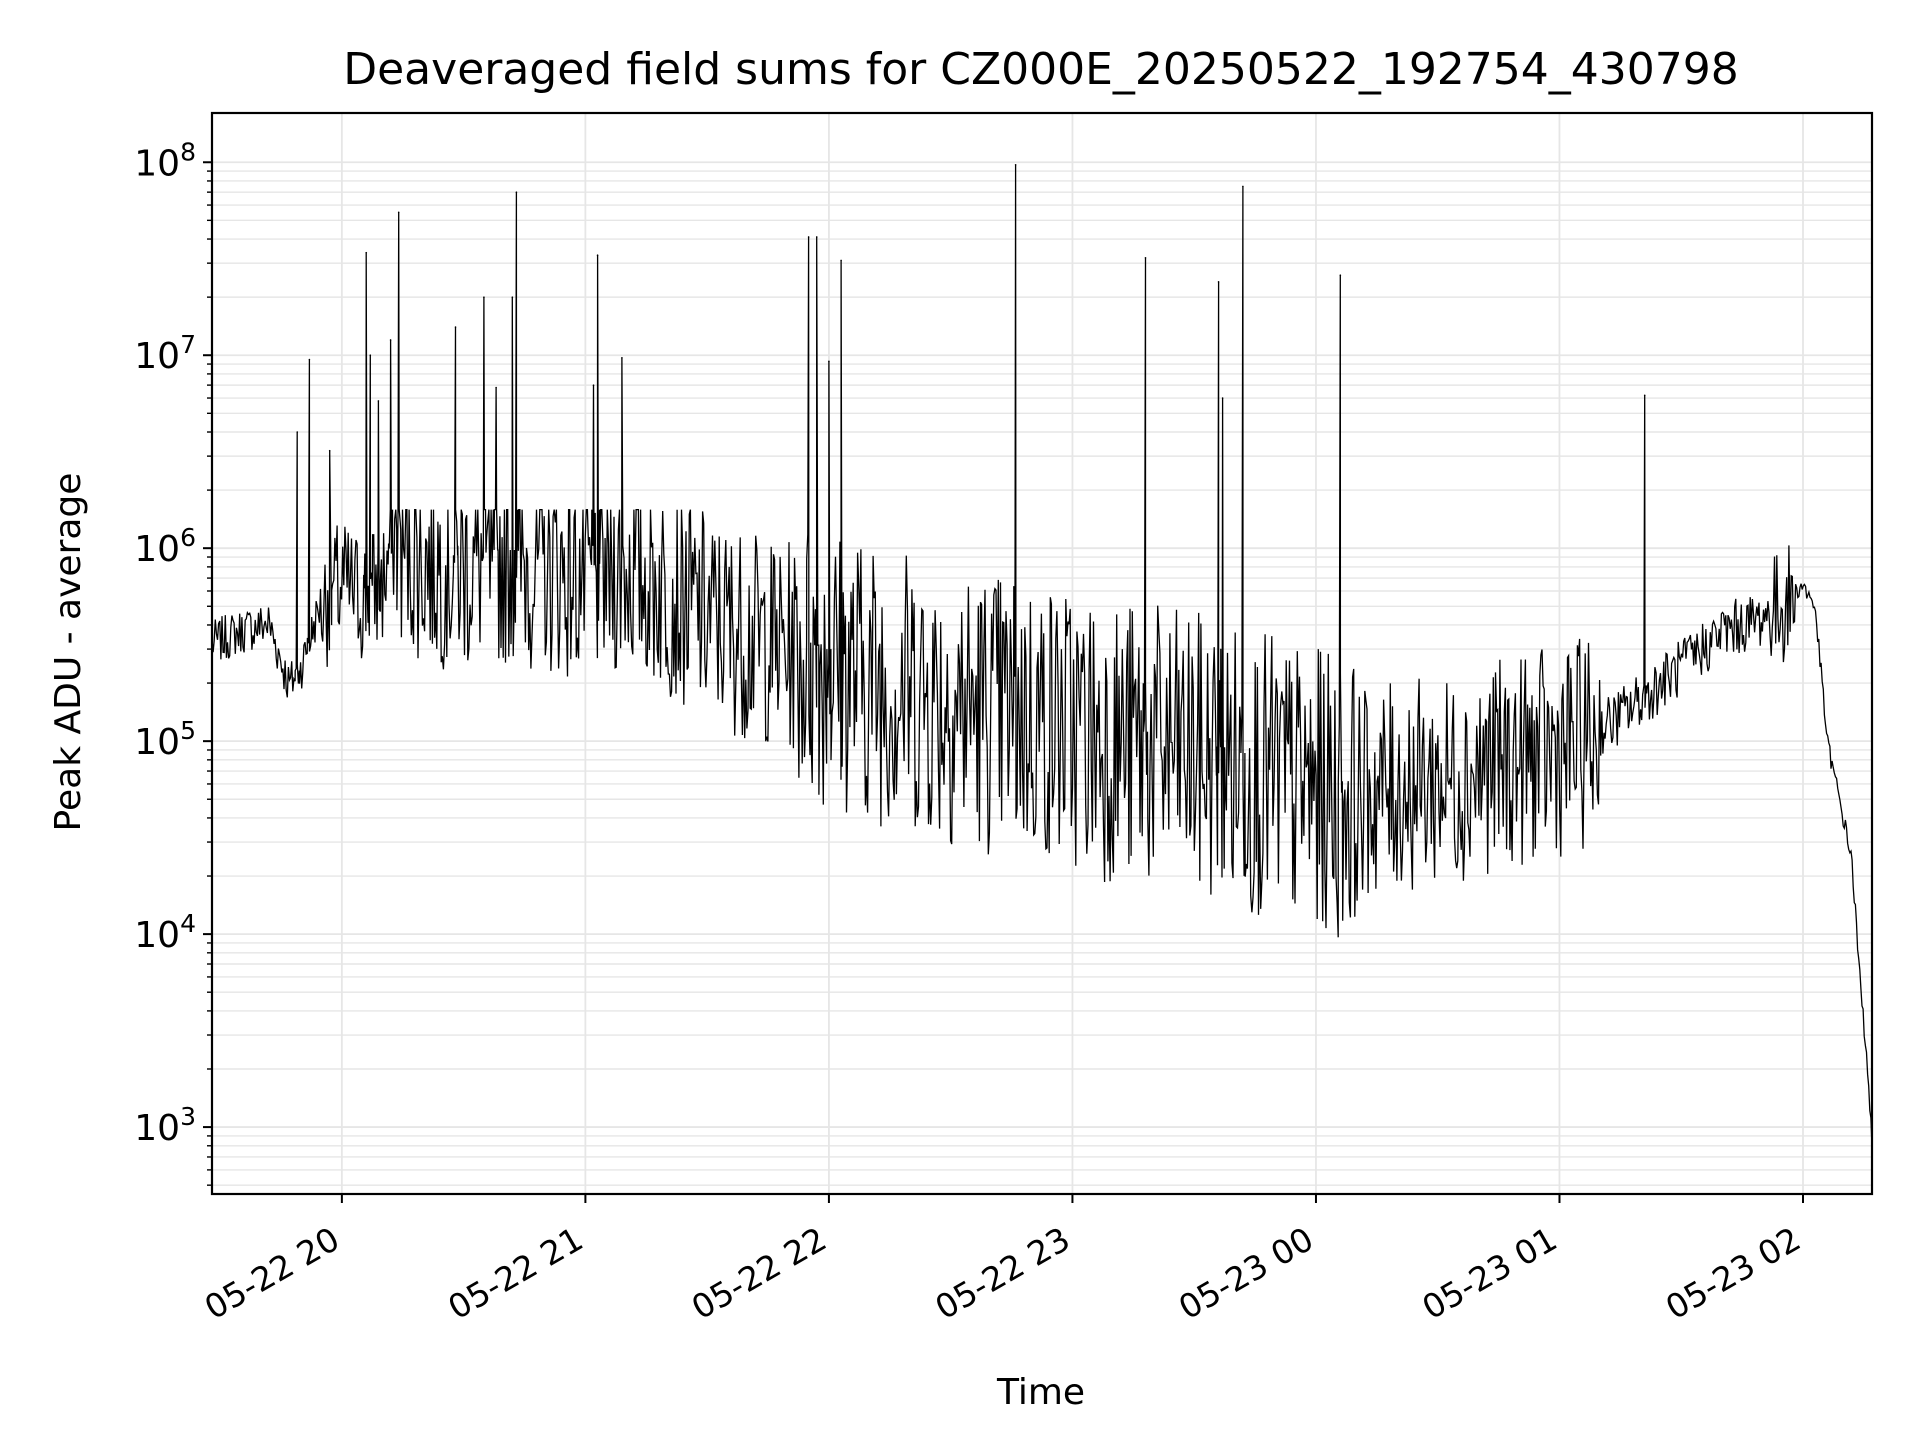 The image size is (1920, 1440). Describe the element at coordinates (165, 546) in the screenshot. I see `y-tick-label: 10⁶` at that location.